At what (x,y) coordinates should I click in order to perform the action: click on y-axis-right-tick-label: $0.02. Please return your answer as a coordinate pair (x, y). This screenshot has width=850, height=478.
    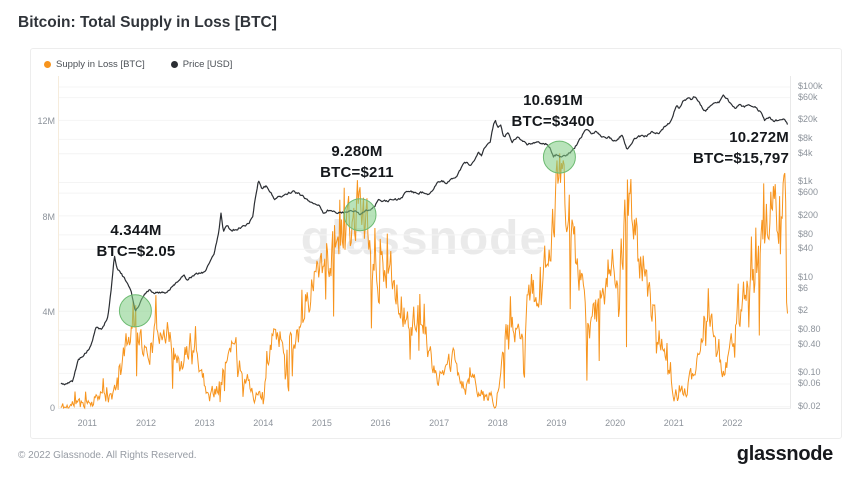
    Looking at the image, I should click on (809, 405).